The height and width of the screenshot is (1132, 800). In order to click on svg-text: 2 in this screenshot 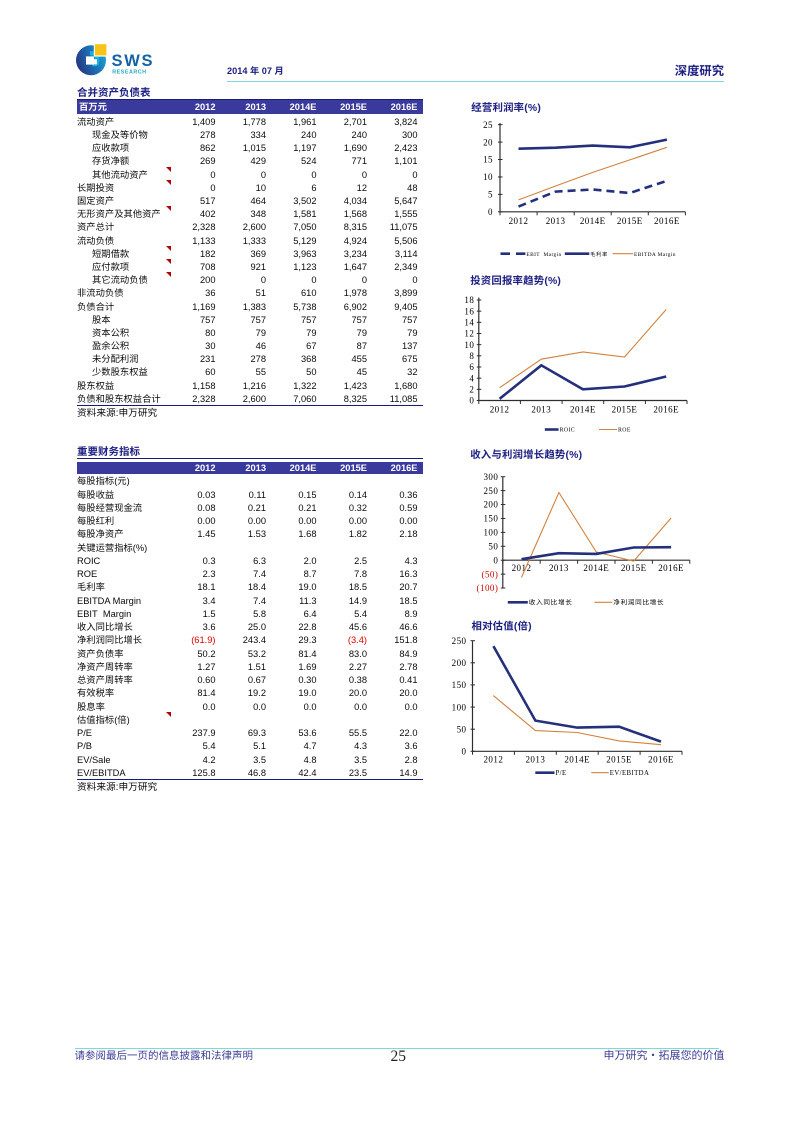, I will do `click(471, 390)`.